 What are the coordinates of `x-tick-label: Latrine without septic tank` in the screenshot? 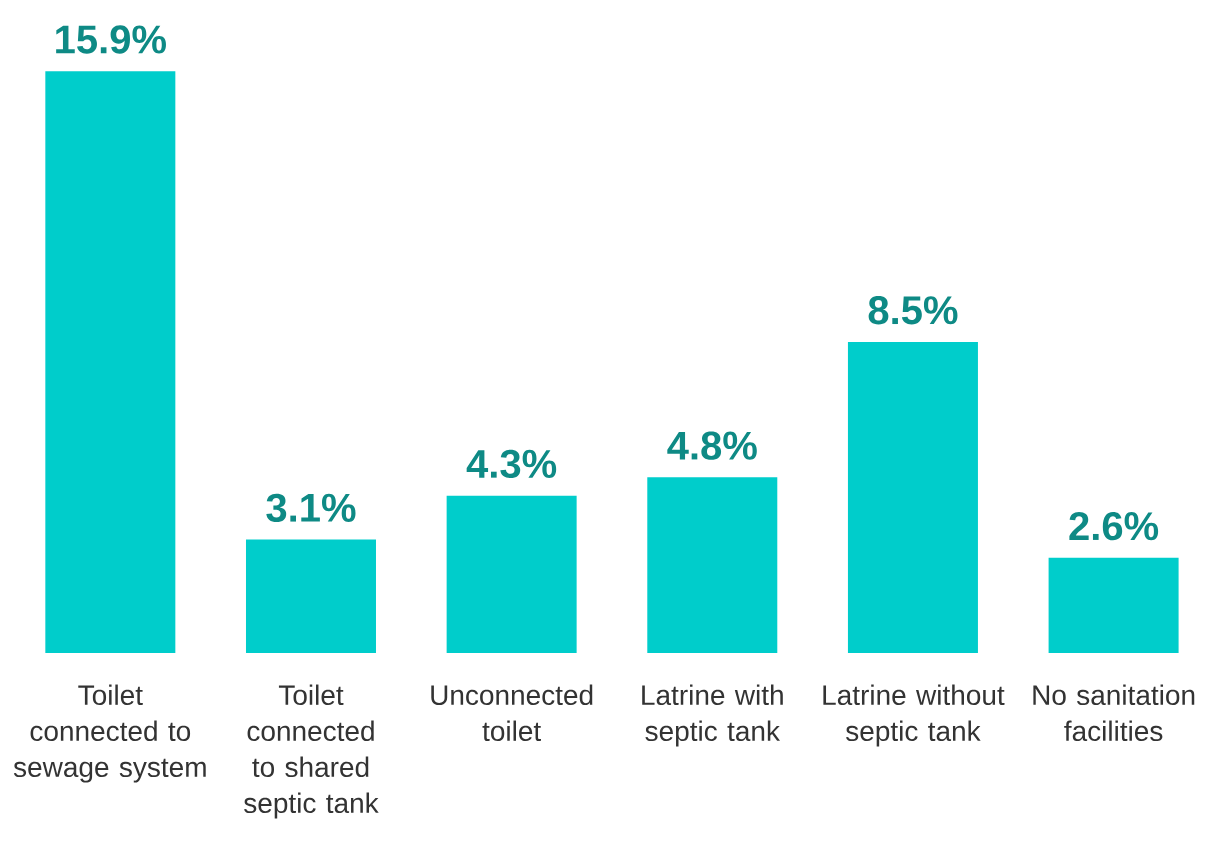 It's located at (914, 715).